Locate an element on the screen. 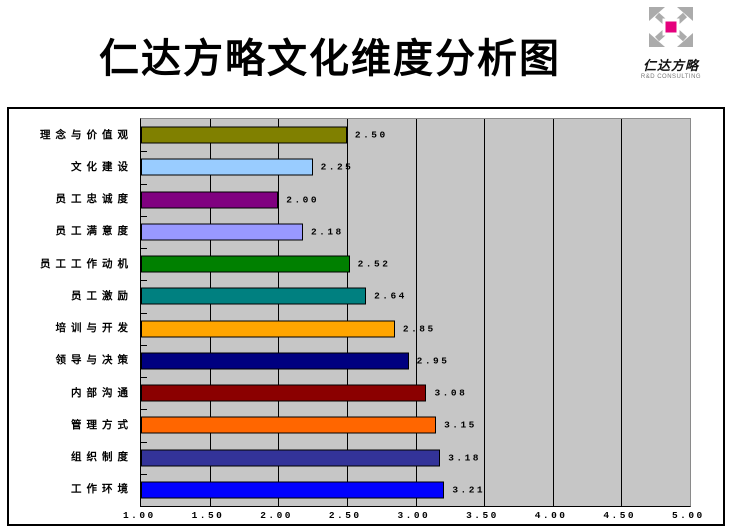 The height and width of the screenshot is (530, 732). bar-band: 2.52 is located at coordinates (415, 265).